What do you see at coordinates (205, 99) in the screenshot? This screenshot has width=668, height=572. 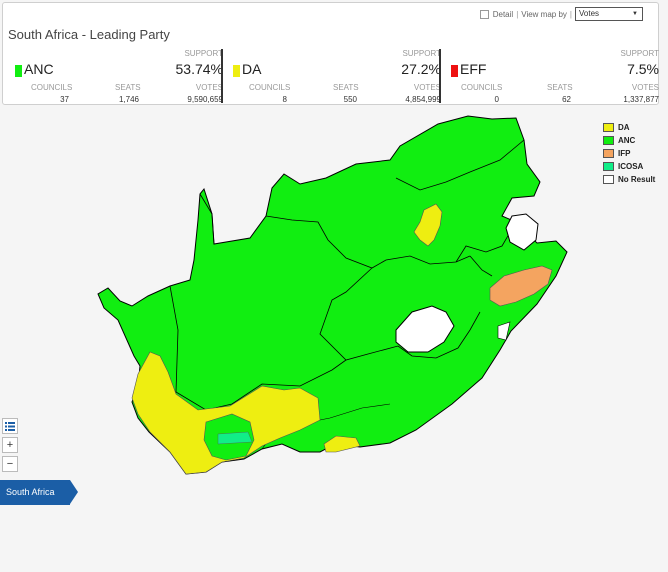 I see `votes-value: 9,590,659` at bounding box center [205, 99].